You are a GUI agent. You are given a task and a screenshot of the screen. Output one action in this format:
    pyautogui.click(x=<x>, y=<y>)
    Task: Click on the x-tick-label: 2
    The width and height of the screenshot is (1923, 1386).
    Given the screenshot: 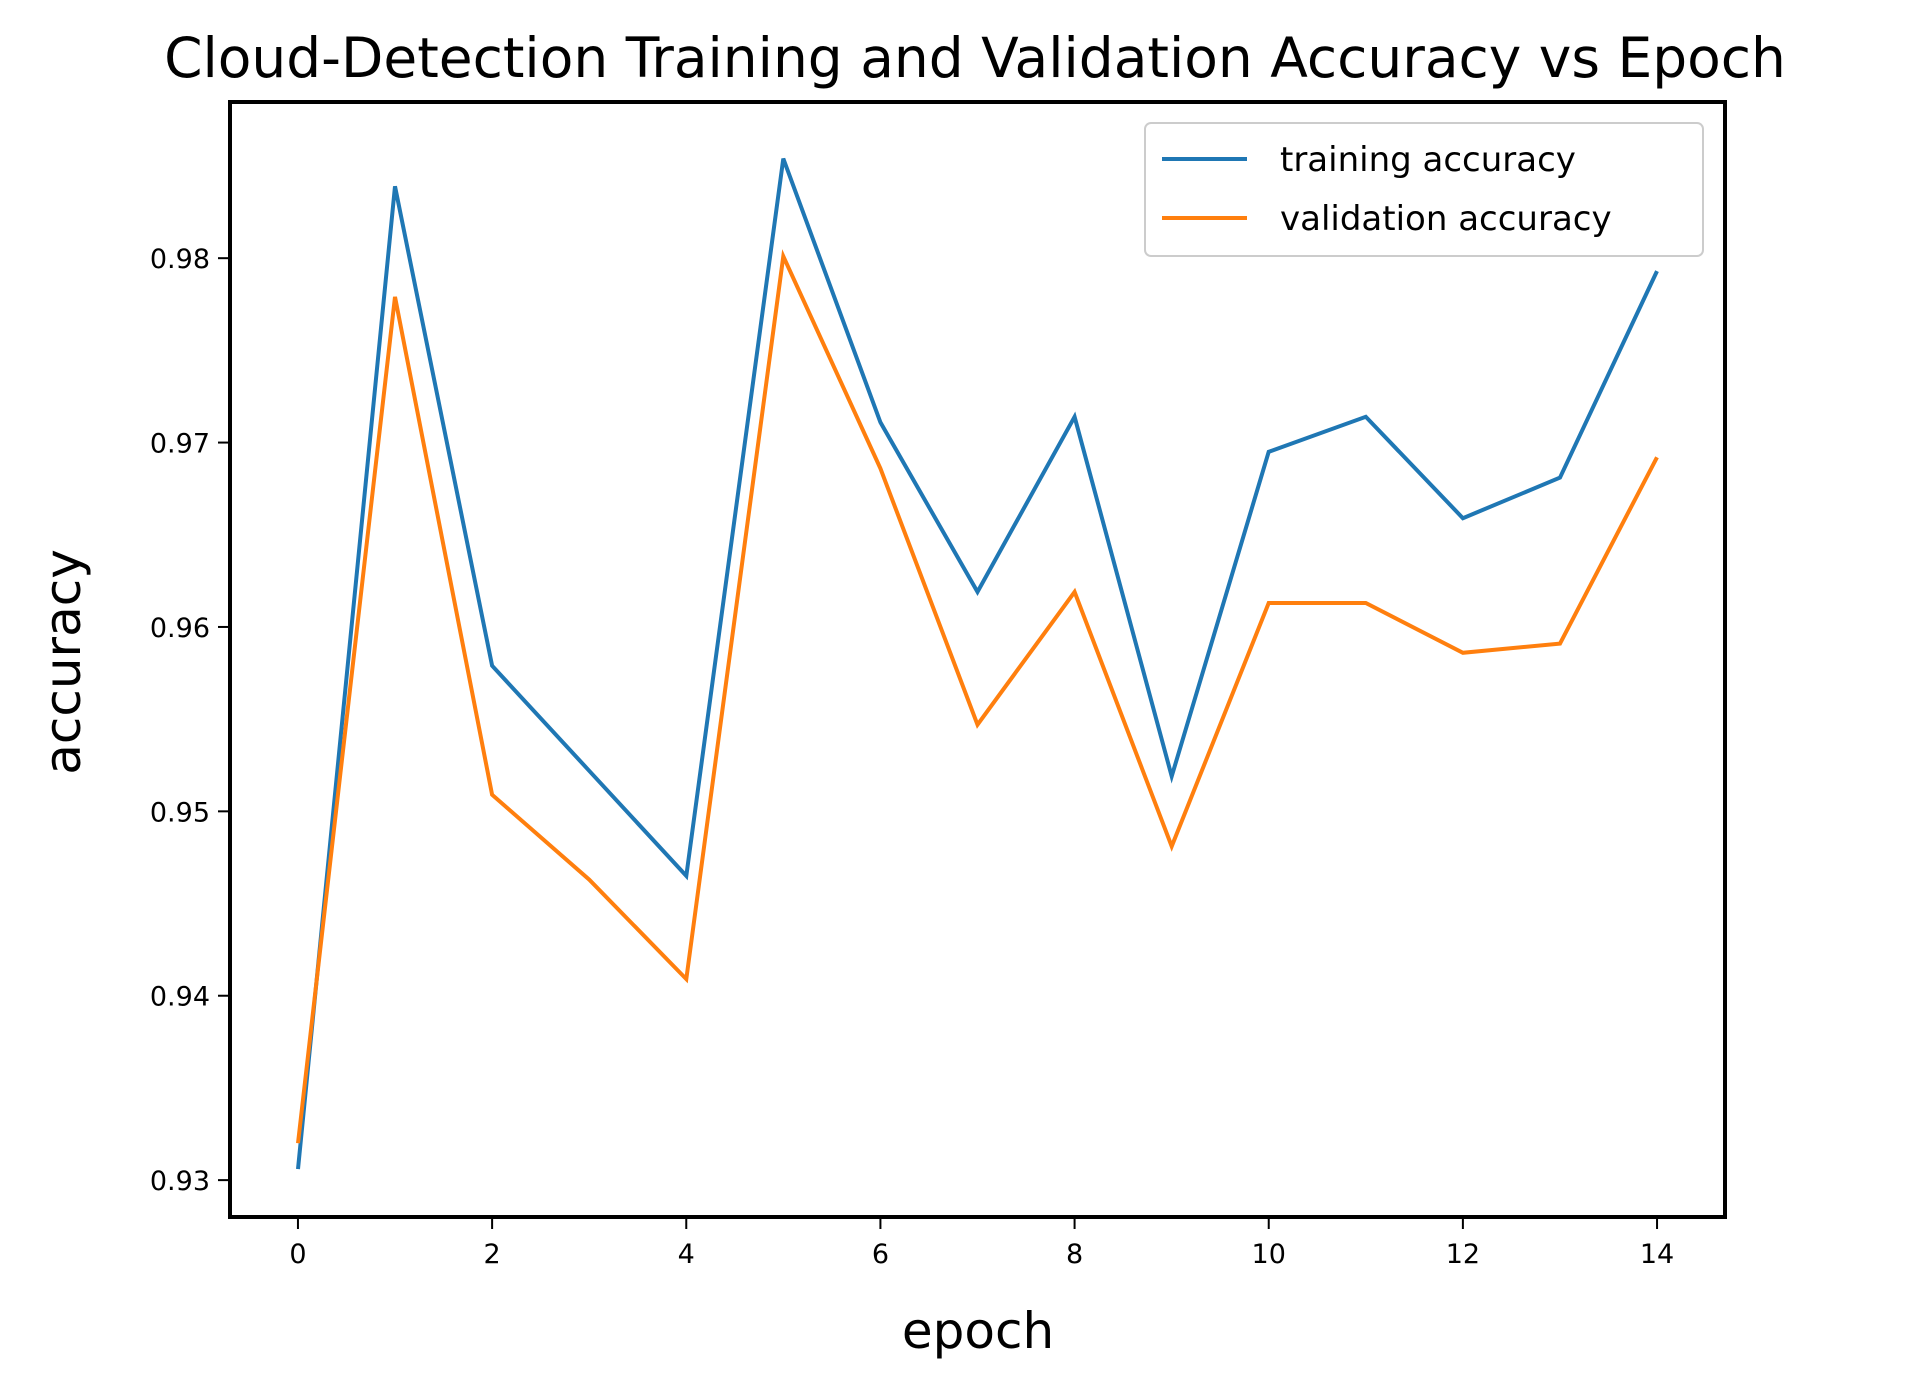 What is the action you would take?
    pyautogui.click(x=492, y=1254)
    